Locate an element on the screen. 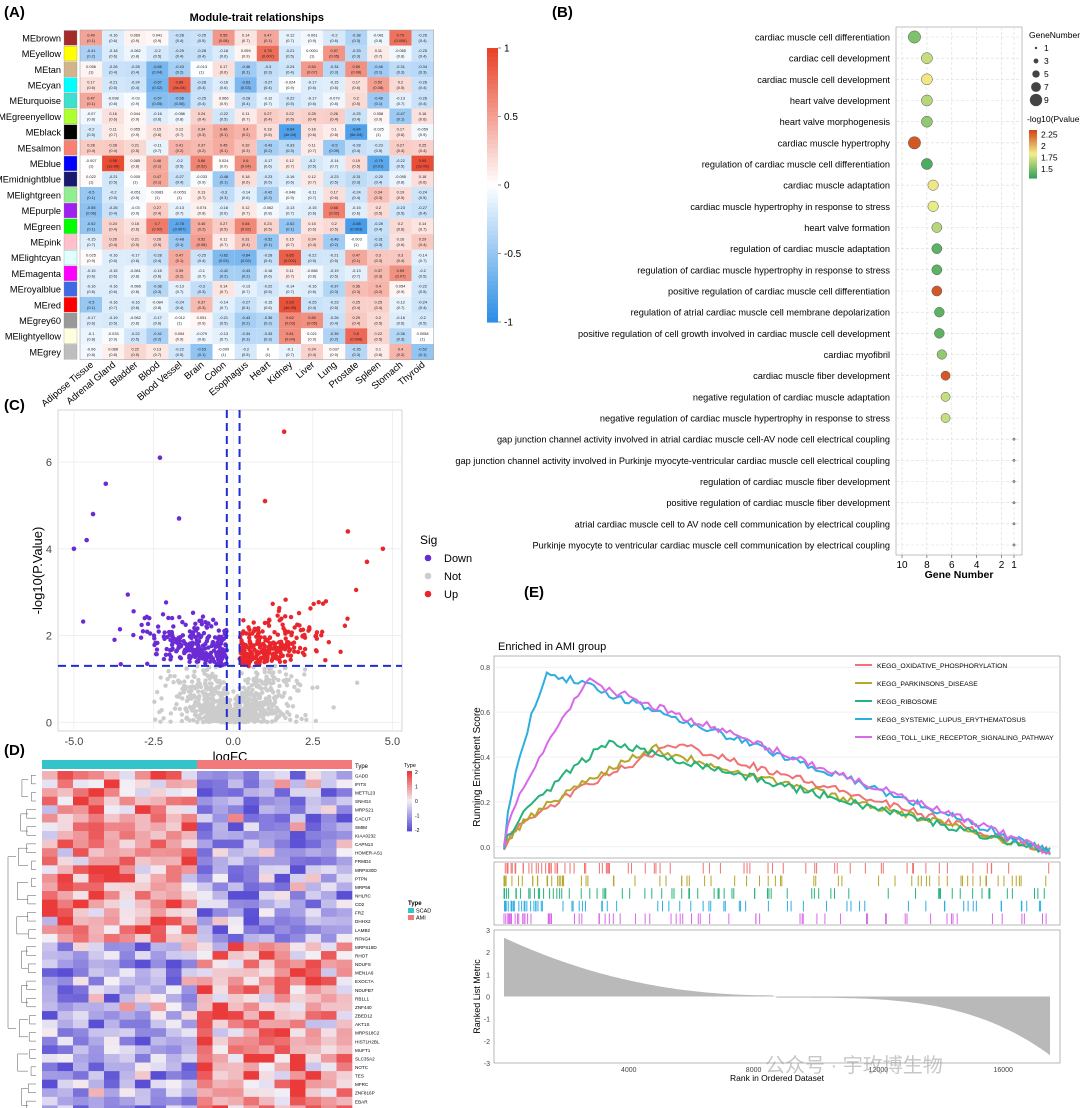  cell-value: -0.081 is located at coordinates (378, 35).